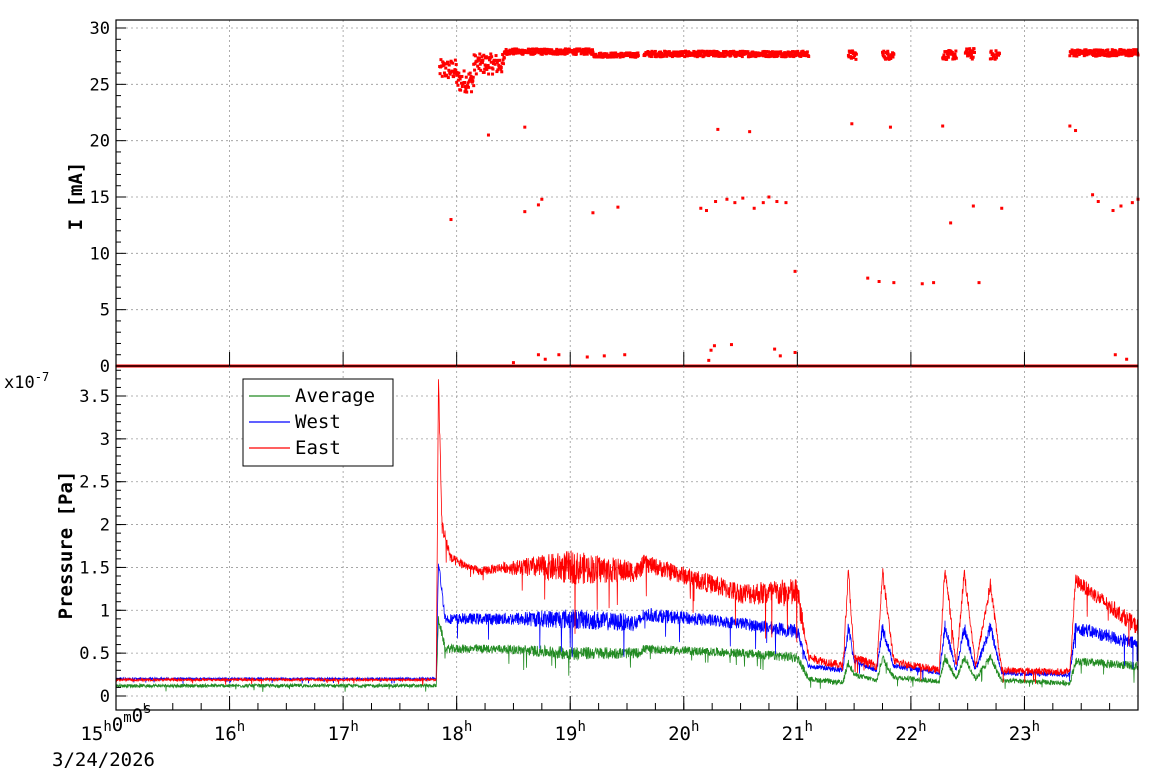  What do you see at coordinates (102, 538) in the screenshot?
I see `pressure-y-axis: 0 0.5 1 1.5 2 2.5 3 3.5` at bounding box center [102, 538].